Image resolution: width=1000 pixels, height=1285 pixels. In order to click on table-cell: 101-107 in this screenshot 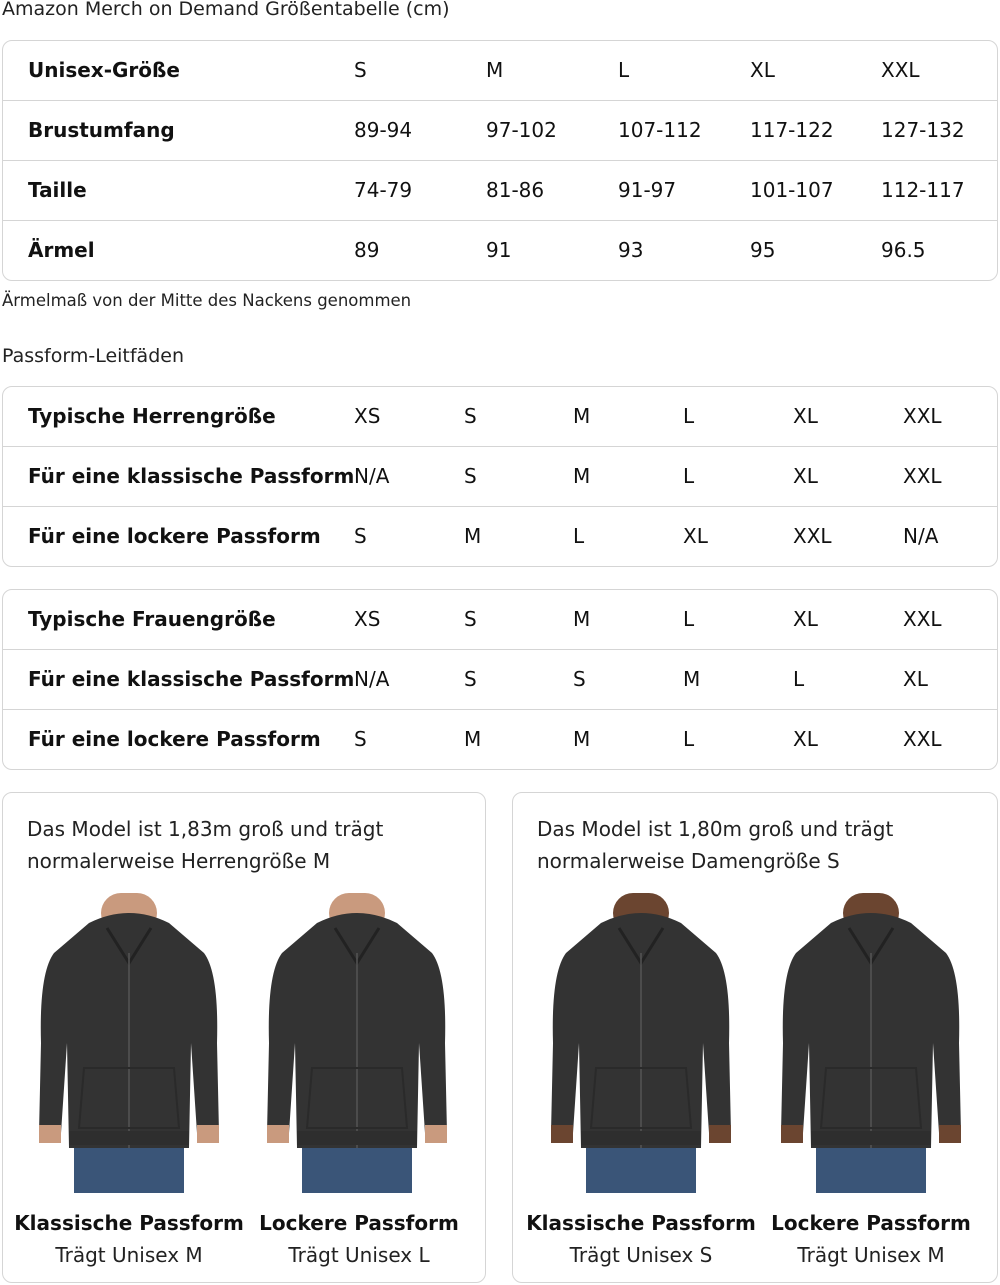, I will do `click(792, 190)`.